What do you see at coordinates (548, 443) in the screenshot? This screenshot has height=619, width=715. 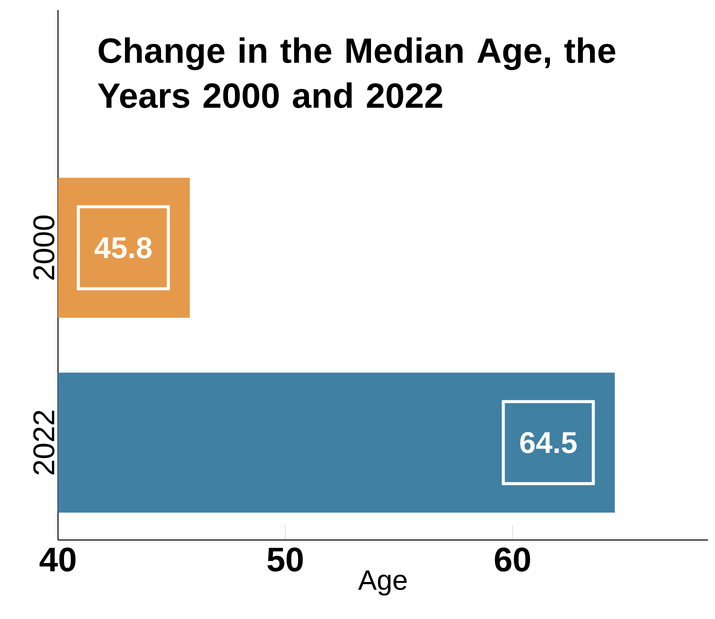 I see `data-label: 64.5` at bounding box center [548, 443].